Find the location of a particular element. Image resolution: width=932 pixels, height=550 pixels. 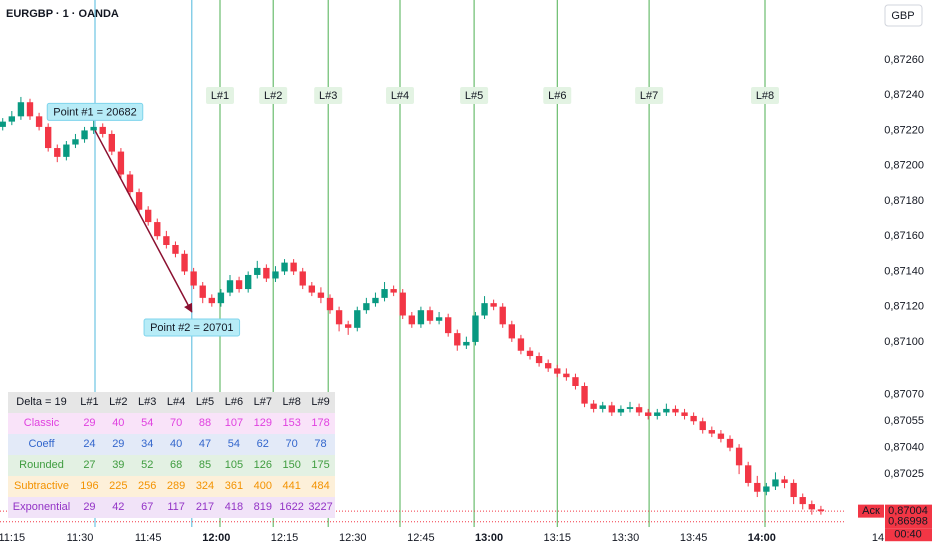

table-header: Delta = 19 is located at coordinates (41, 402).